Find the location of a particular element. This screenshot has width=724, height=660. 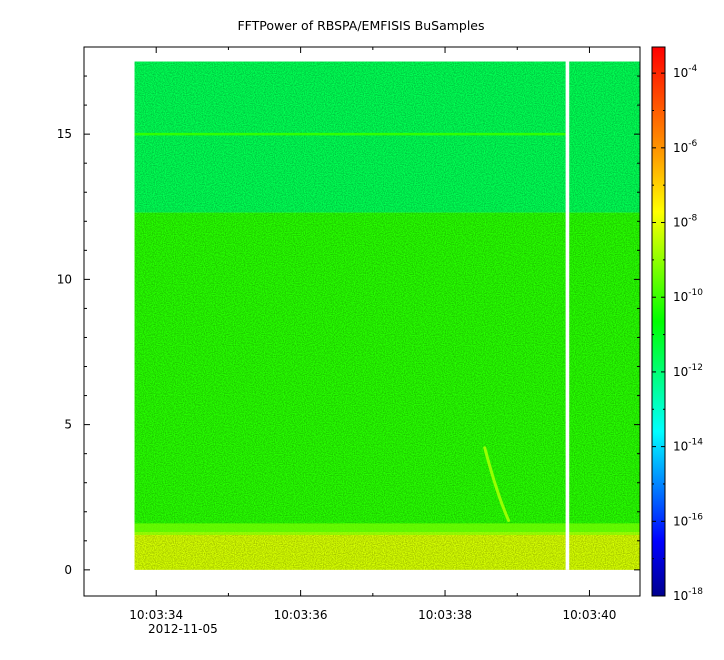

x-tick-label: 10:03:34 is located at coordinates (156, 615).